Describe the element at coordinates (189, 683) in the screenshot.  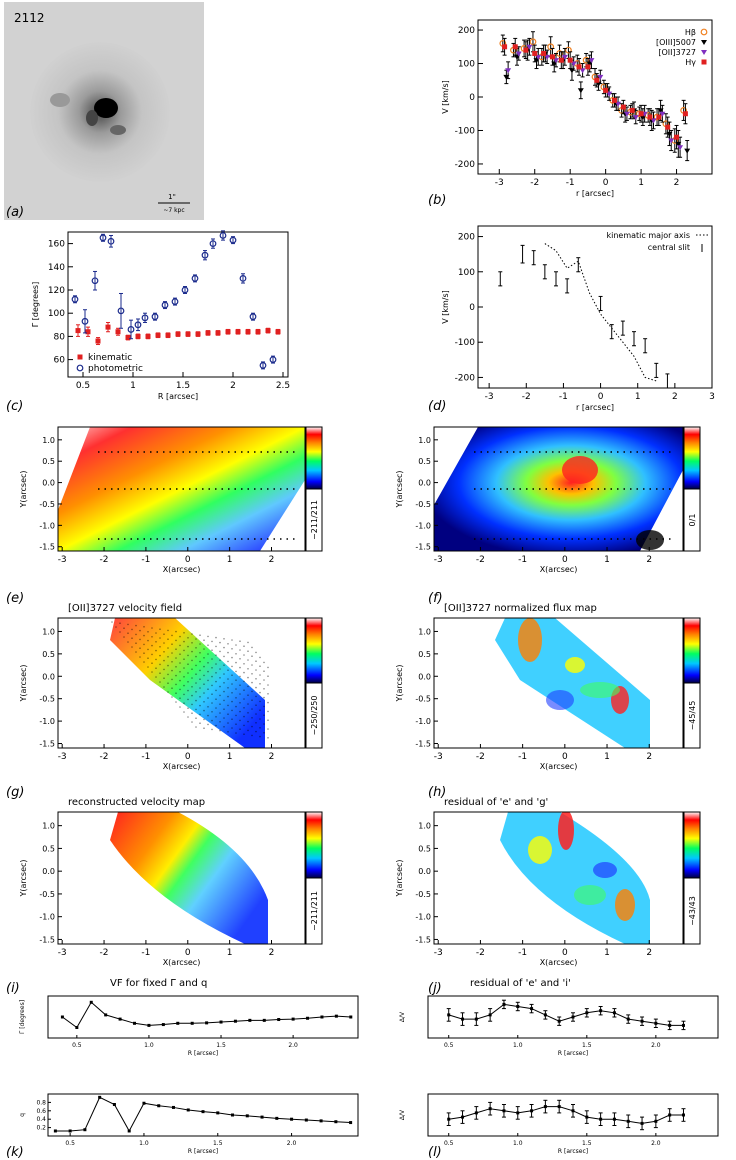
I see `panel-g-map` at that location.